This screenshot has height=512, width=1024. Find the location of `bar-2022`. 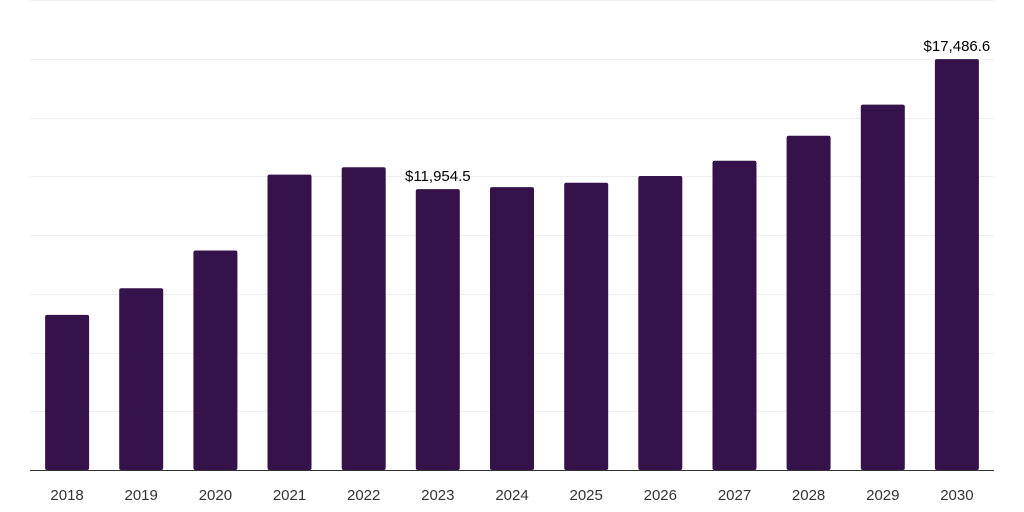

bar-2022 is located at coordinates (363, 319).